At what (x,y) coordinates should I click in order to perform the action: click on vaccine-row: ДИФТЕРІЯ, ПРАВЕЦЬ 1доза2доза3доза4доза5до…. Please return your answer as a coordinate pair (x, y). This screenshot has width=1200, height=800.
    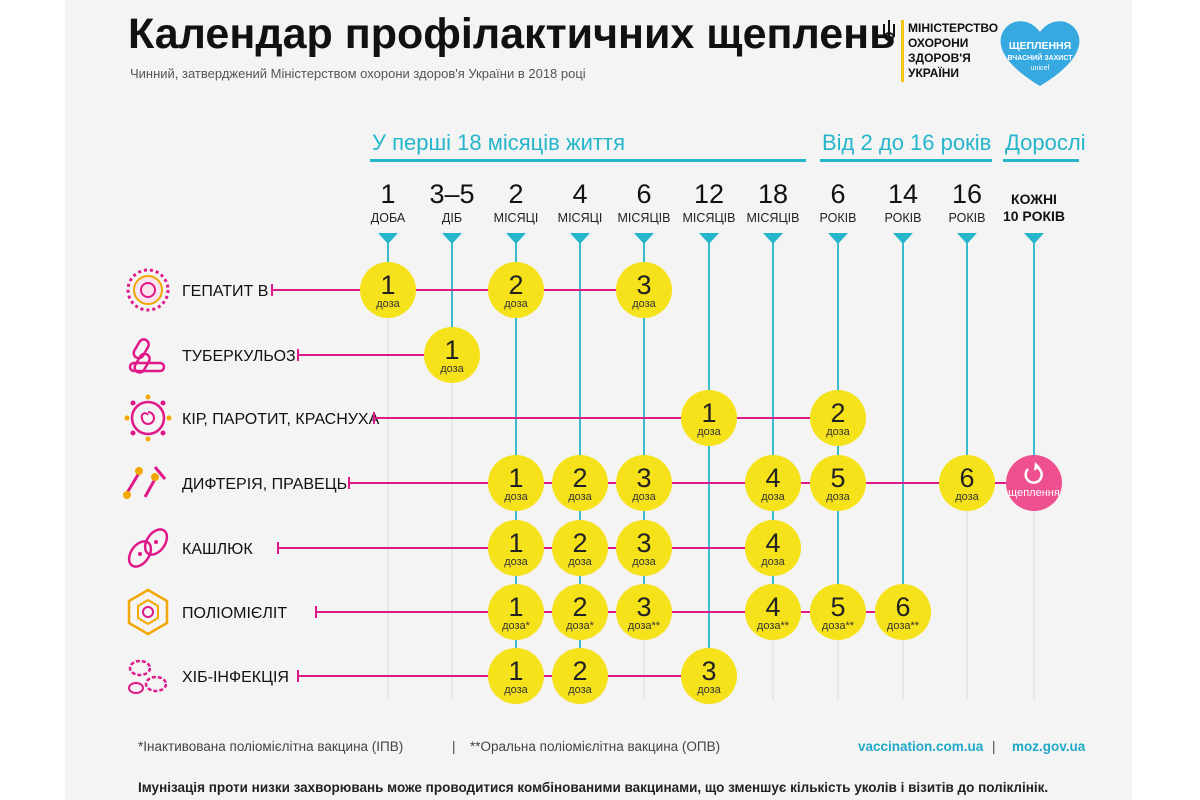
    Looking at the image, I should click on (622, 483).